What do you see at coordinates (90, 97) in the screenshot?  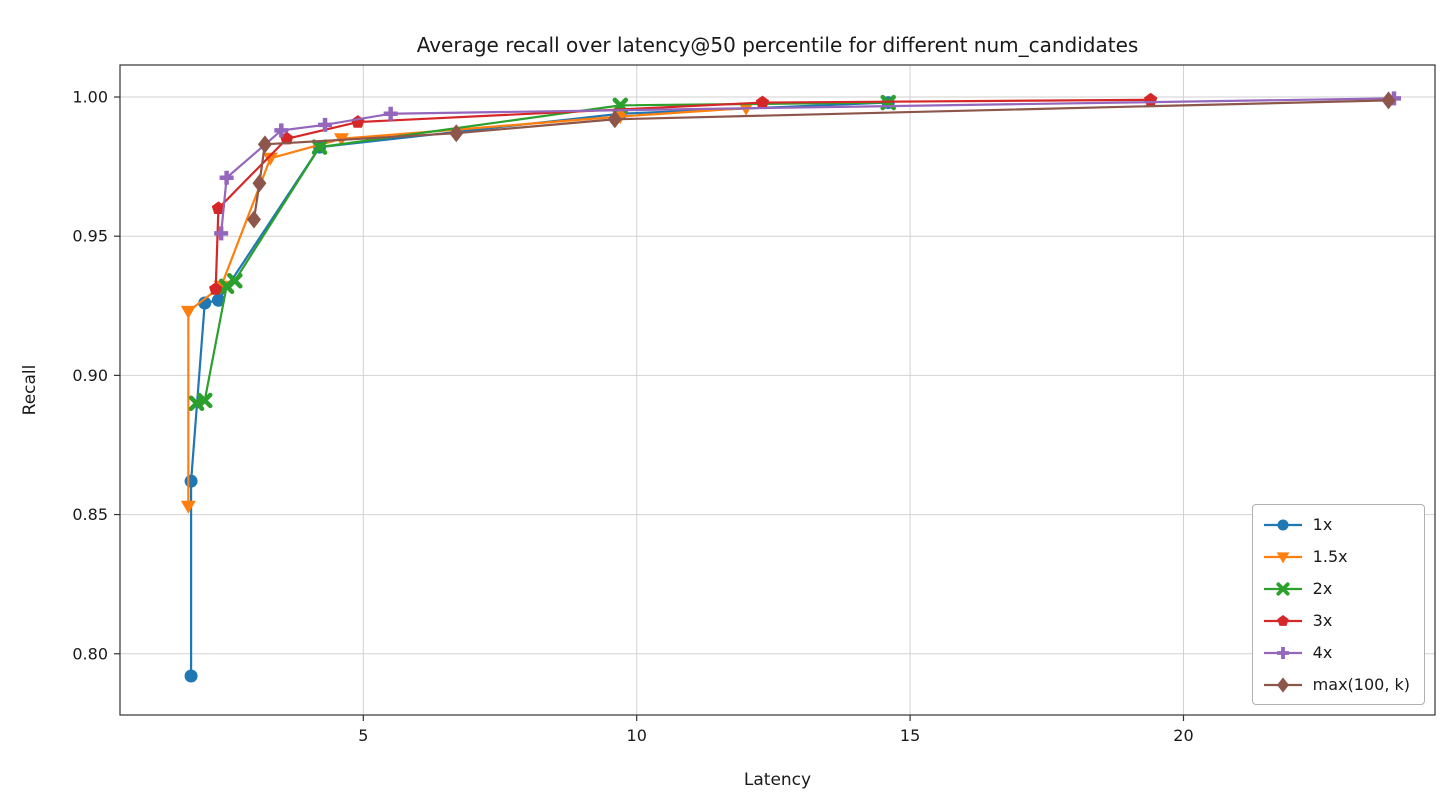 I see `y-tick-label: 1.00` at bounding box center [90, 97].